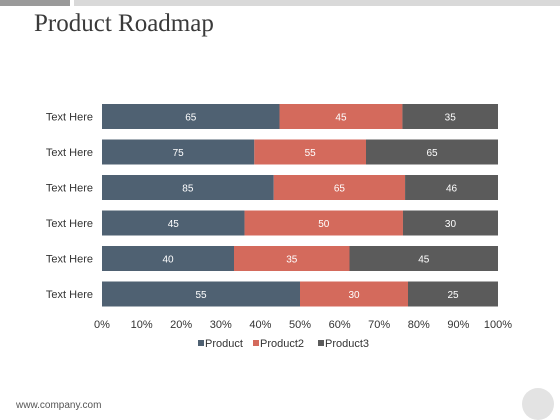  Describe the element at coordinates (282, 344) in the screenshot. I see `legend-label: Product2` at that location.